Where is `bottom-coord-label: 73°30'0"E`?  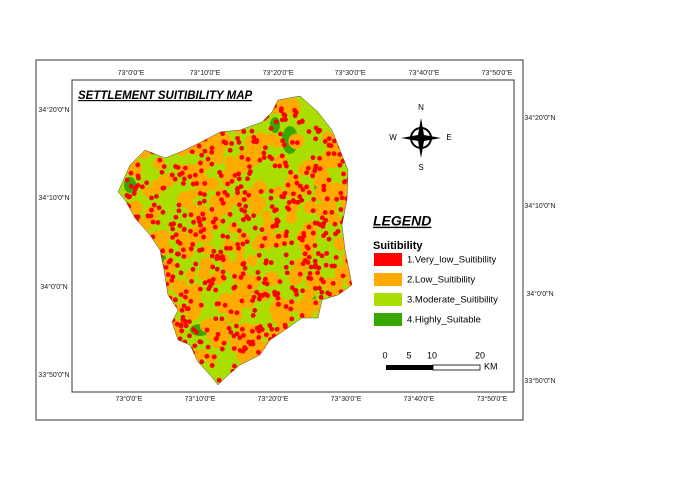 bottom-coord-label: 73°30'0"E is located at coordinates (346, 399).